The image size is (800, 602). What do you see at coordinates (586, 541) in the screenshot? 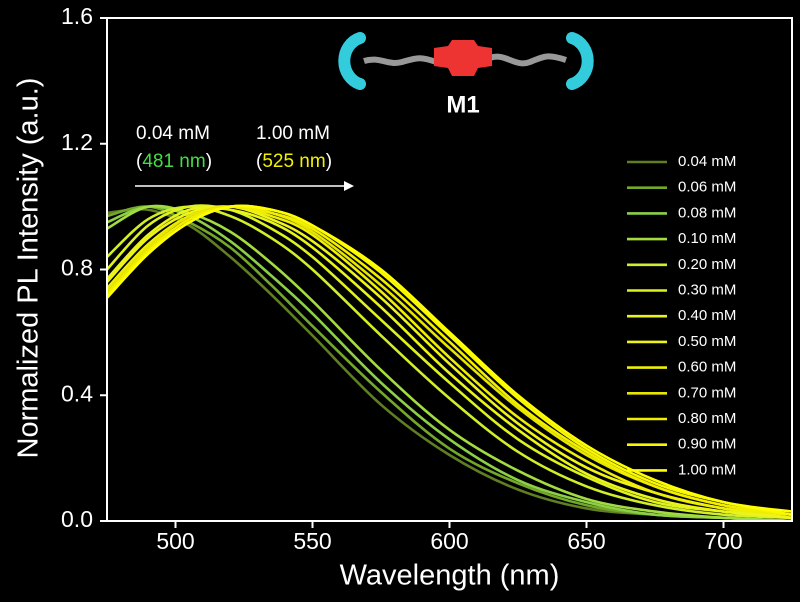
I see `x-tick-label: 650` at bounding box center [586, 541].